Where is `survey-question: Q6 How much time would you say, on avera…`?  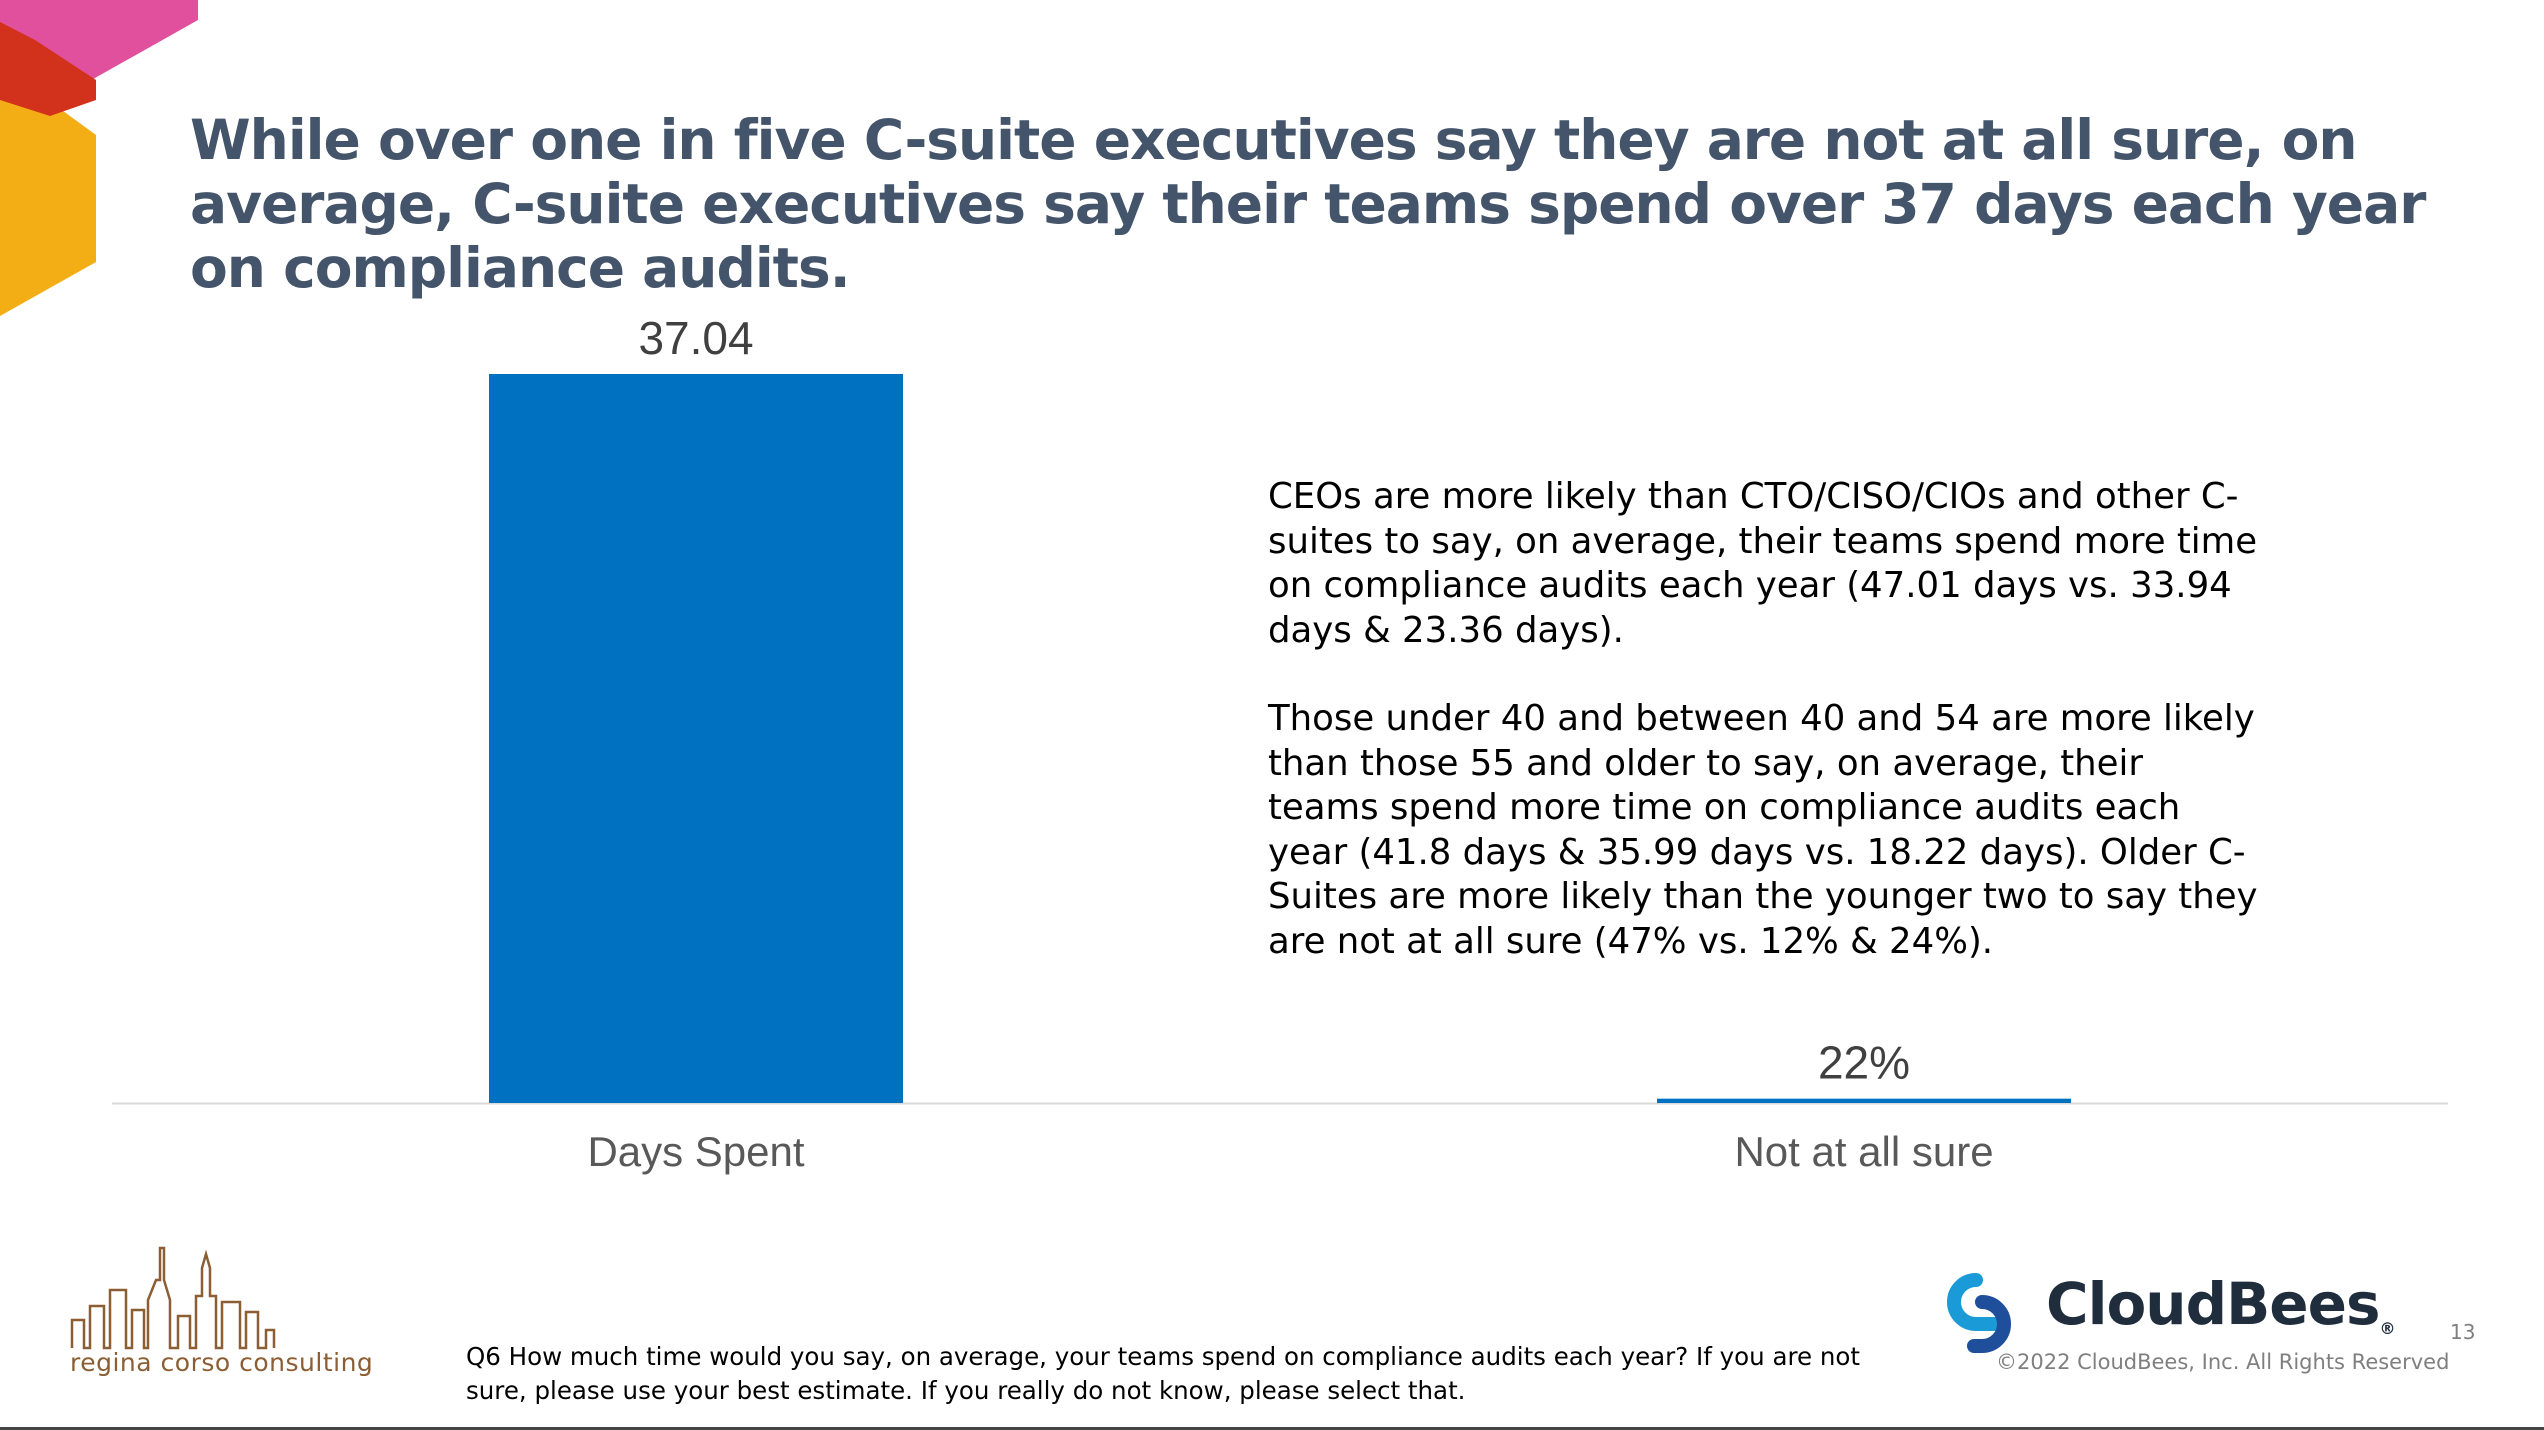
survey-question: Q6 How much time would you say, on avera… is located at coordinates (1163, 1373).